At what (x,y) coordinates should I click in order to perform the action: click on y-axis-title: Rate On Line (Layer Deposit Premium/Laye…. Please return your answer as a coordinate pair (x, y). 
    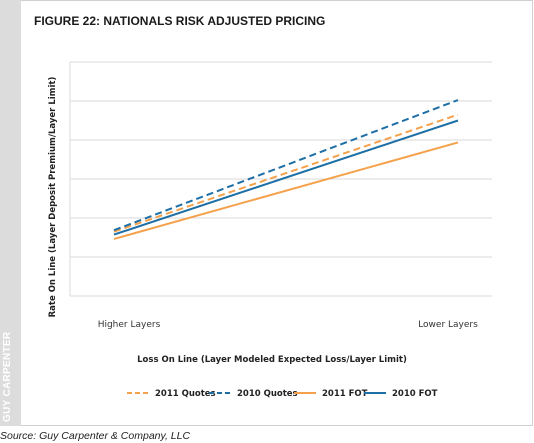
    Looking at the image, I should click on (53, 197).